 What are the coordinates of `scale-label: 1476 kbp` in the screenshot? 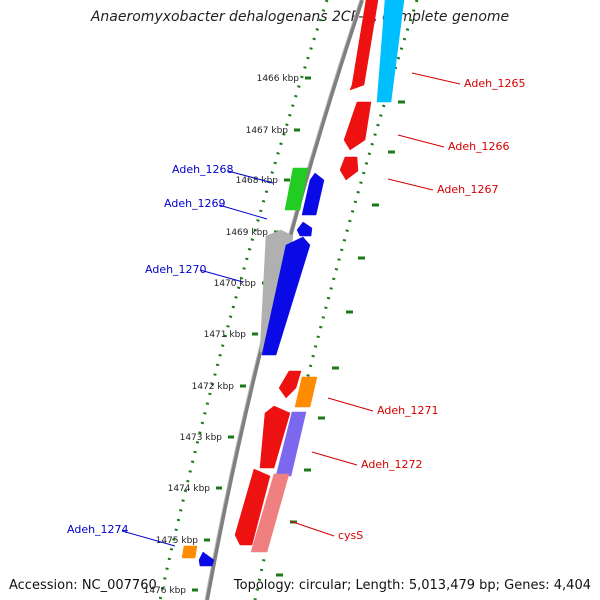 It's located at (165, 591).